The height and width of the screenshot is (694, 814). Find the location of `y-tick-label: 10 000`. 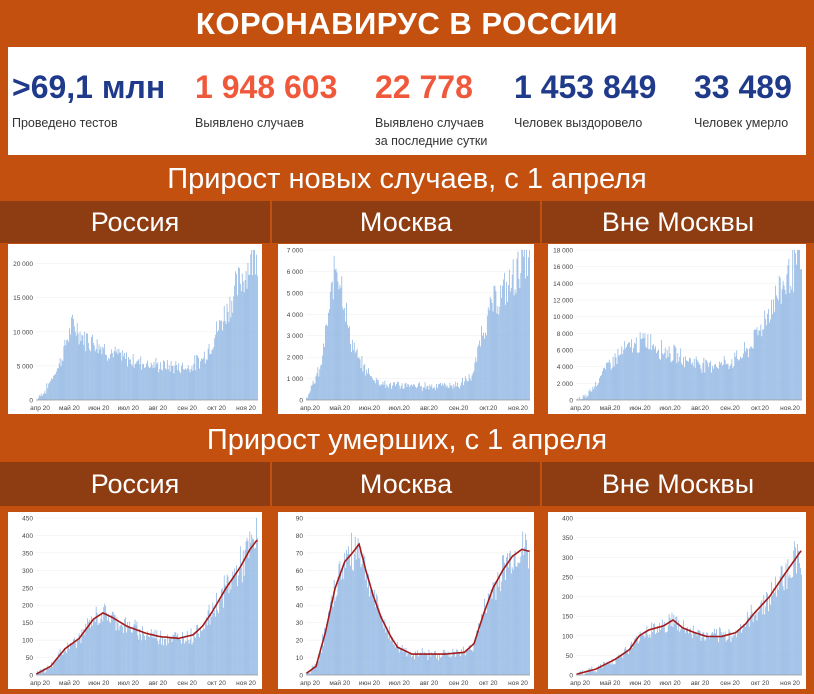

y-tick-label: 10 000 is located at coordinates (563, 317).